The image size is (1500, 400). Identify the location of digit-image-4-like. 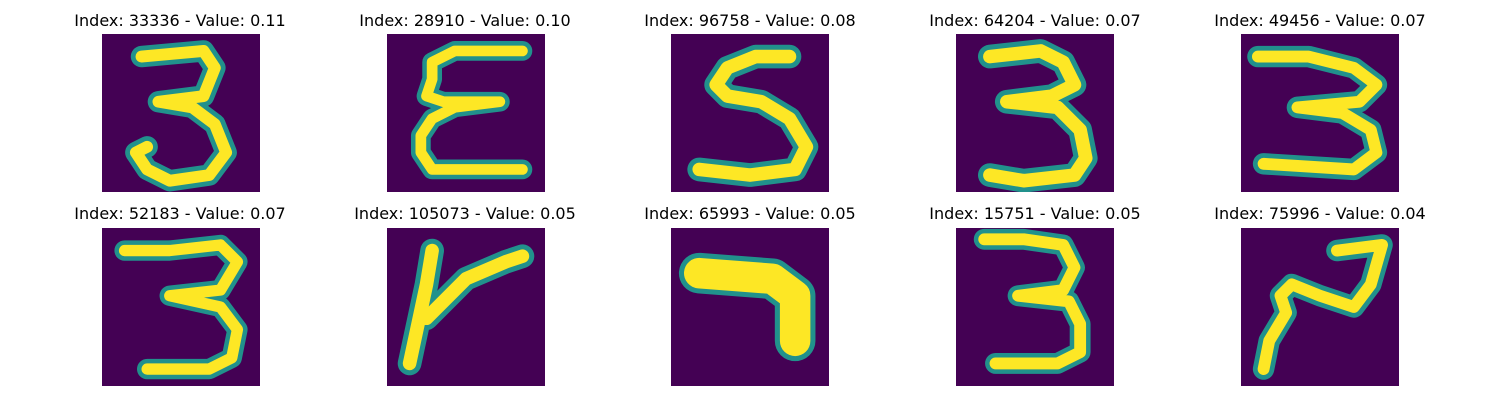
(466, 307).